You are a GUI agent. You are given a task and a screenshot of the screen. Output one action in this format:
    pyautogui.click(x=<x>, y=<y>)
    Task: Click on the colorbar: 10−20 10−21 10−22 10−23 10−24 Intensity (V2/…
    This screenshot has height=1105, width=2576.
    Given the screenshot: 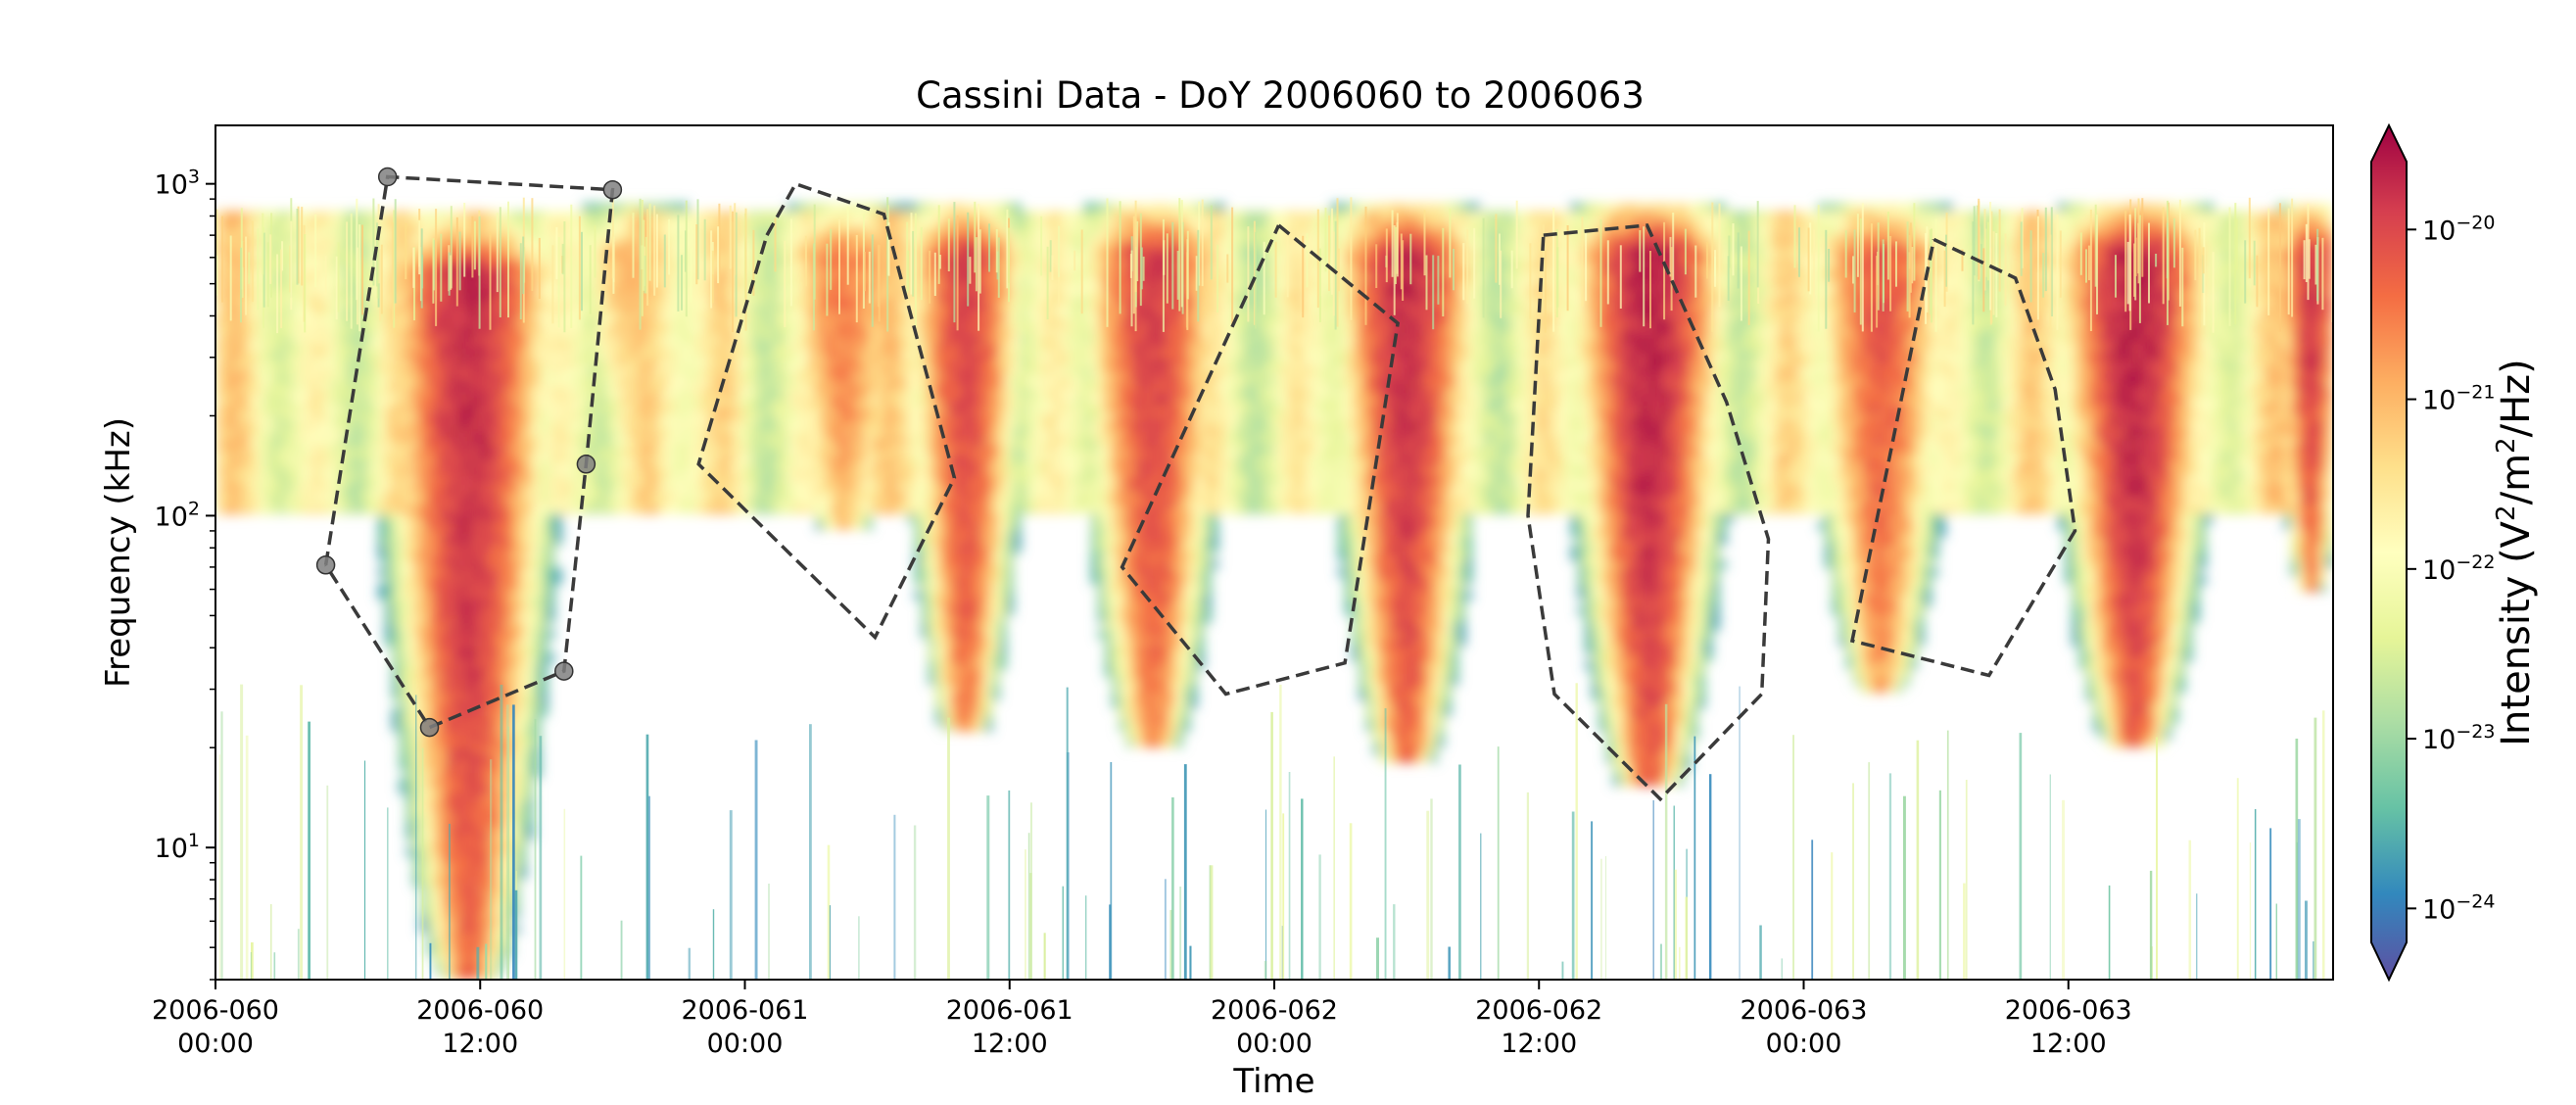 What is the action you would take?
    pyautogui.click(x=2455, y=552)
    